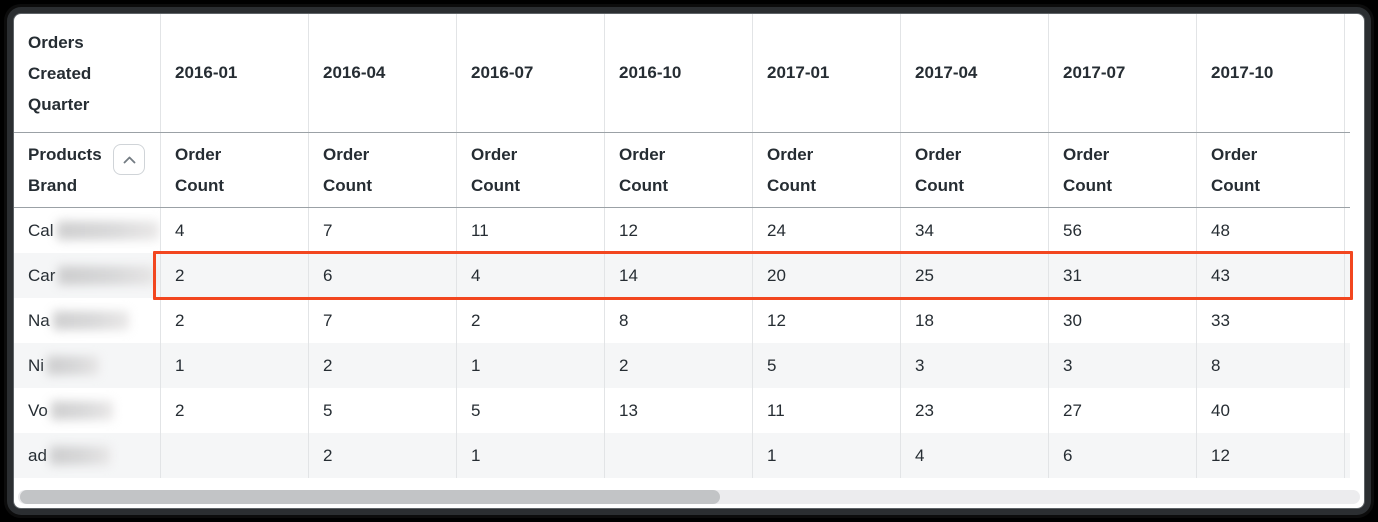 Image resolution: width=1378 pixels, height=522 pixels. Describe the element at coordinates (87, 170) in the screenshot. I see `row-dimension-header-products-brand: Products Brand` at that location.